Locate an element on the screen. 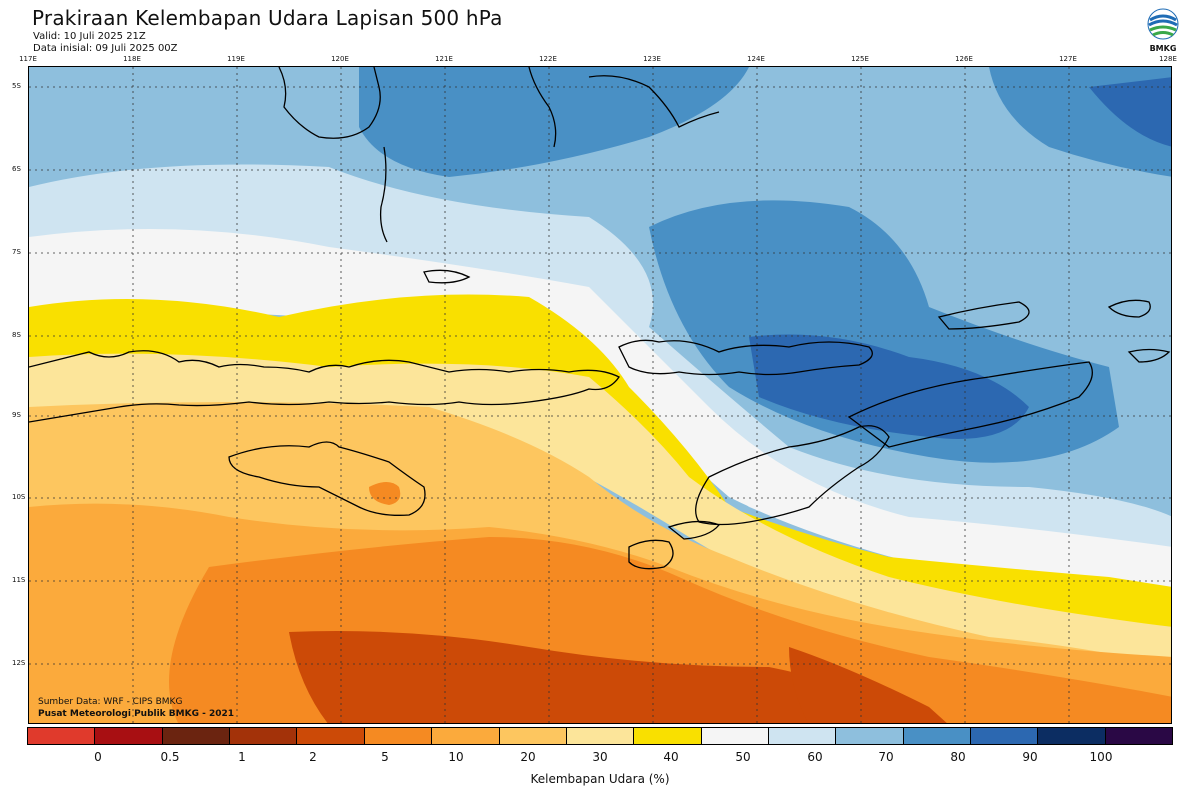  lon-tick: 124E is located at coordinates (756, 59).